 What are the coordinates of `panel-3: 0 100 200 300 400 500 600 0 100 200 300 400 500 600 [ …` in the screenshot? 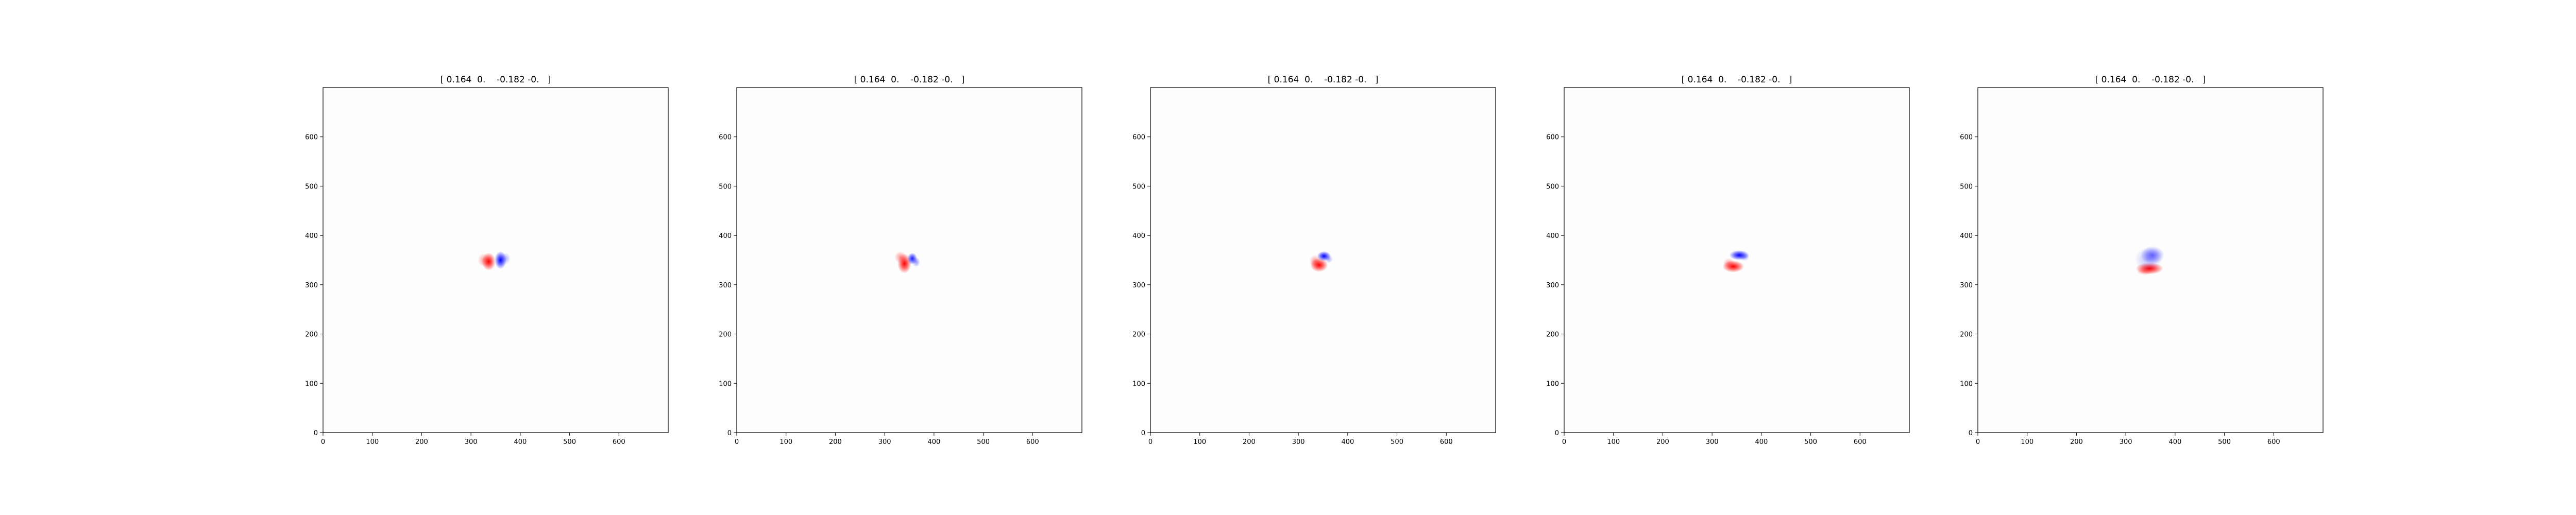 It's located at (1314, 260).